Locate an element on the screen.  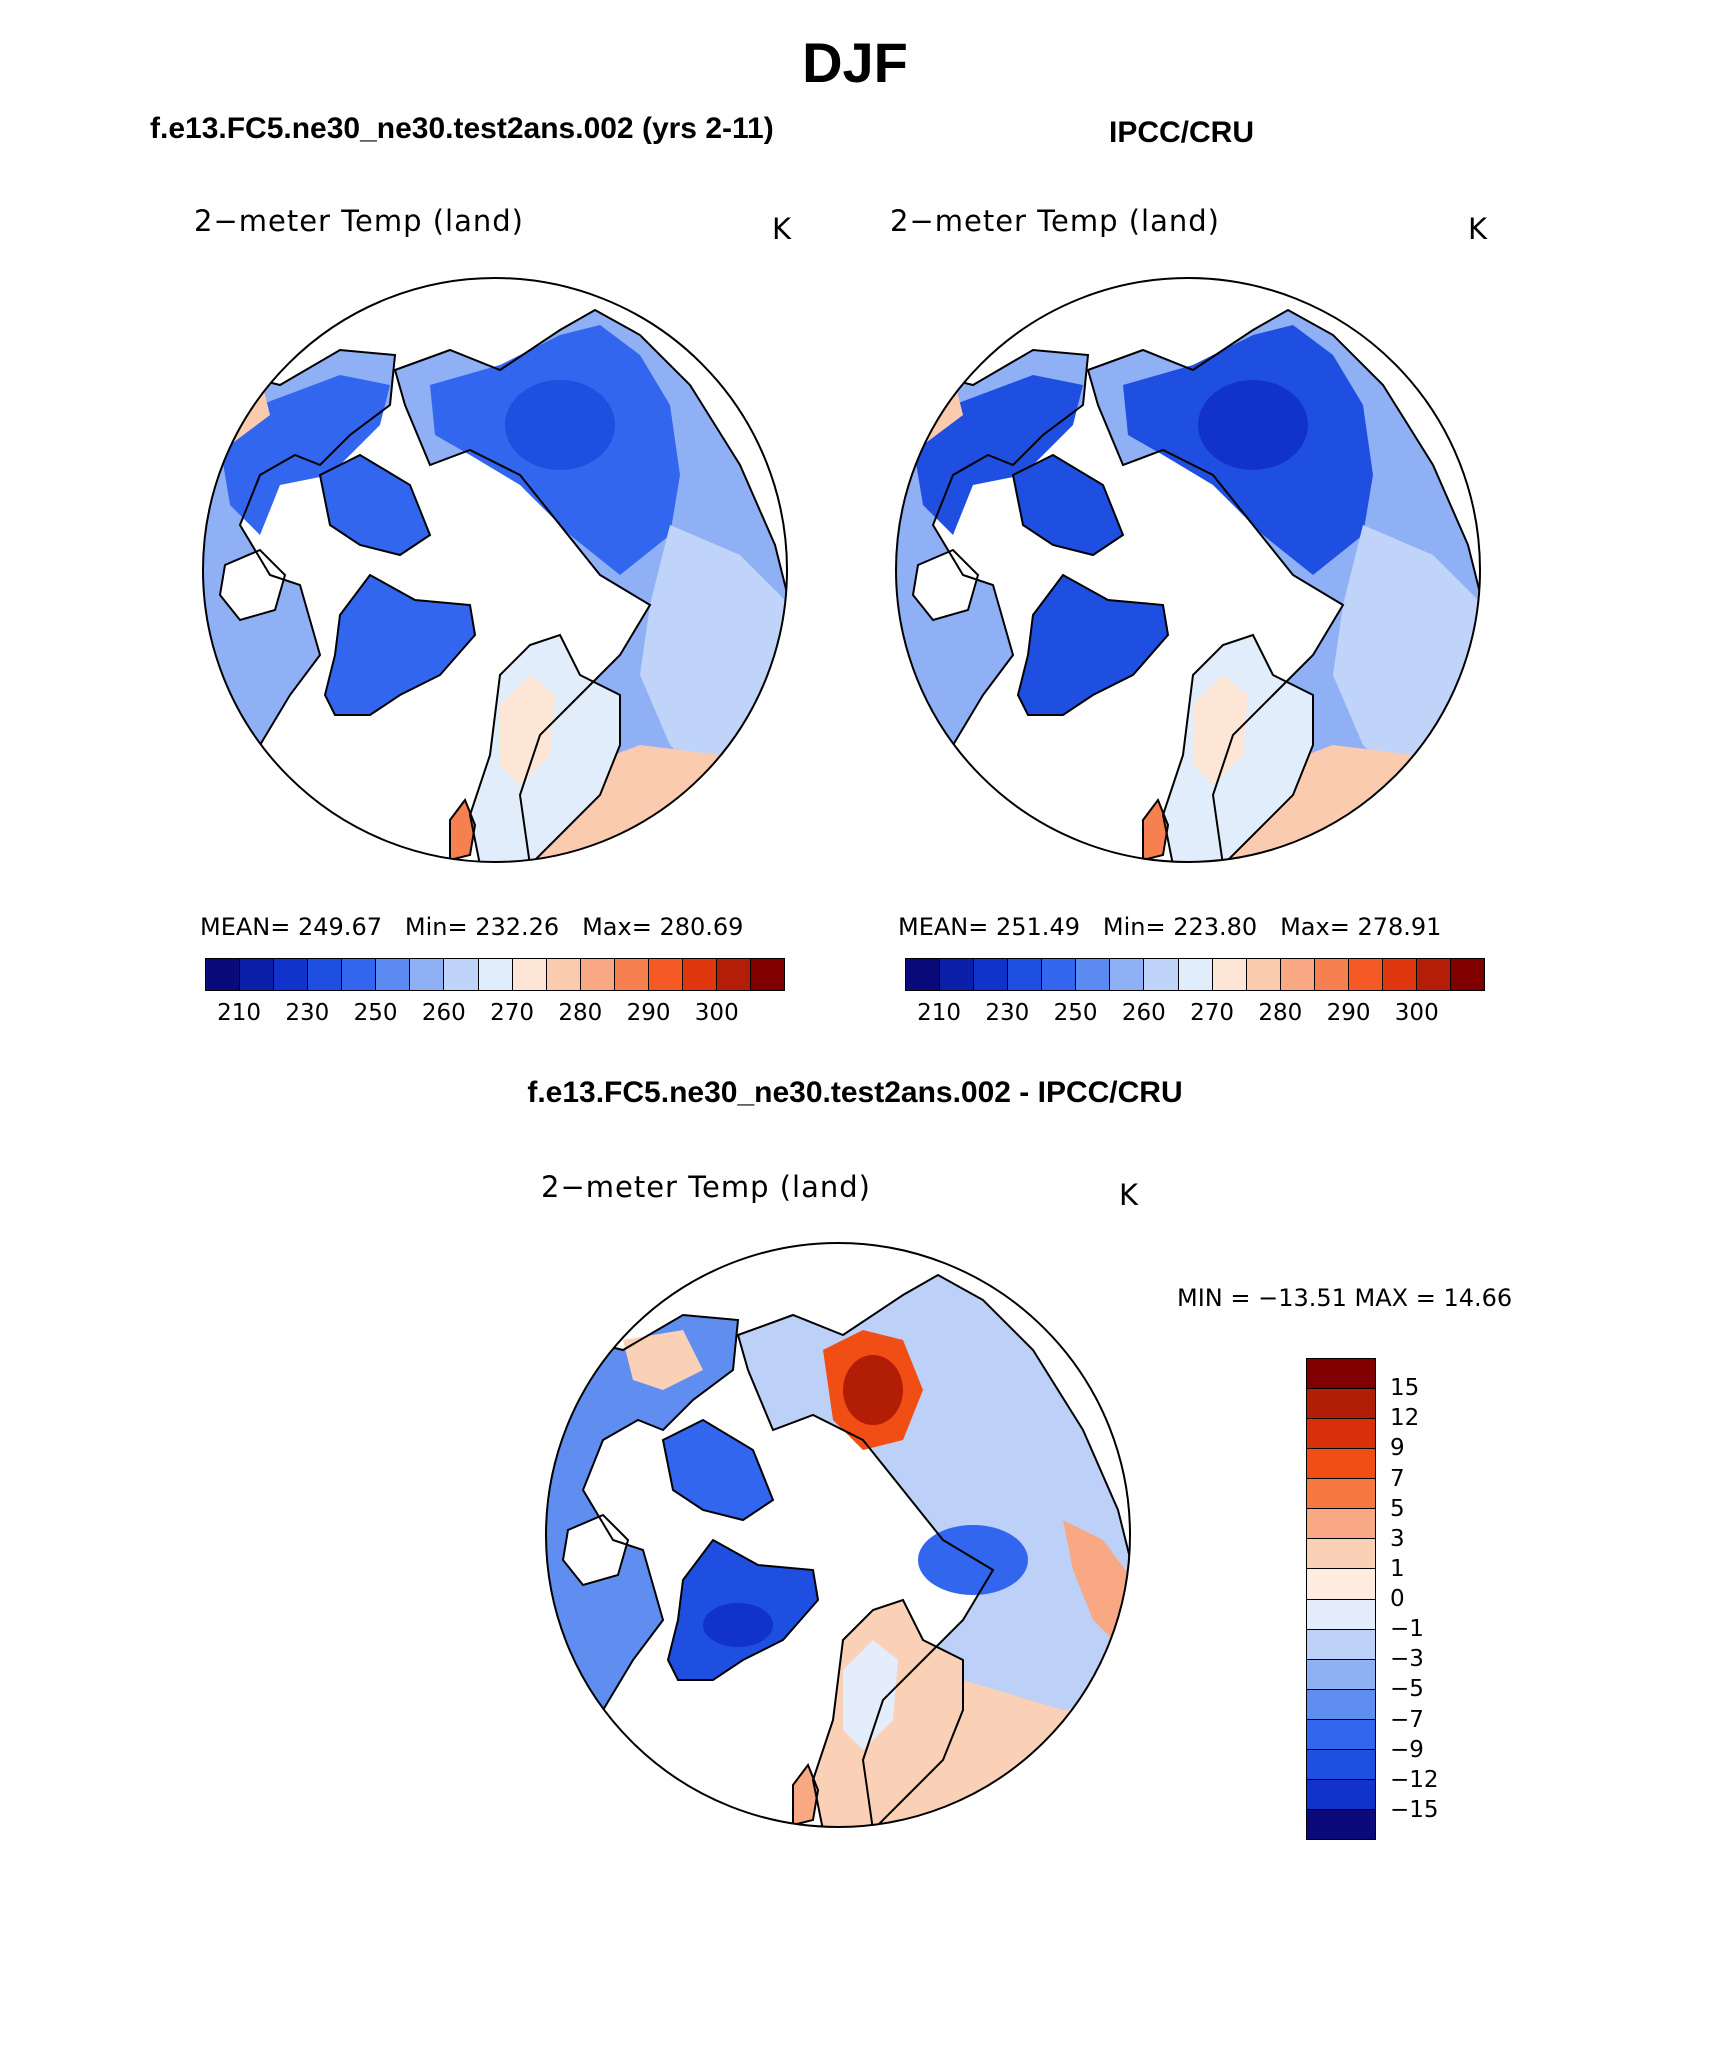
left-polar-map is located at coordinates (495, 570).